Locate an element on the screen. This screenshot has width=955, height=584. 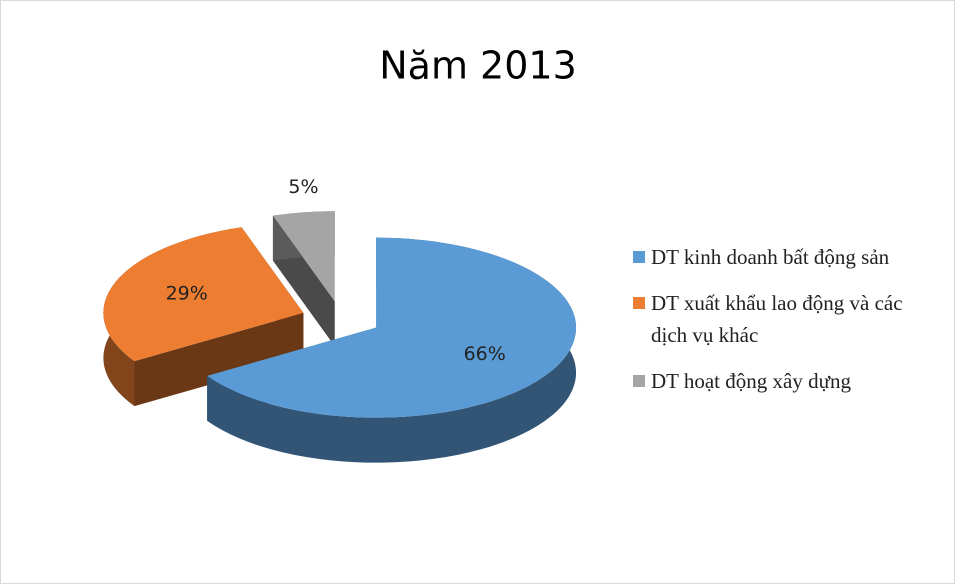
data-label: 66% is located at coordinates (485, 354).